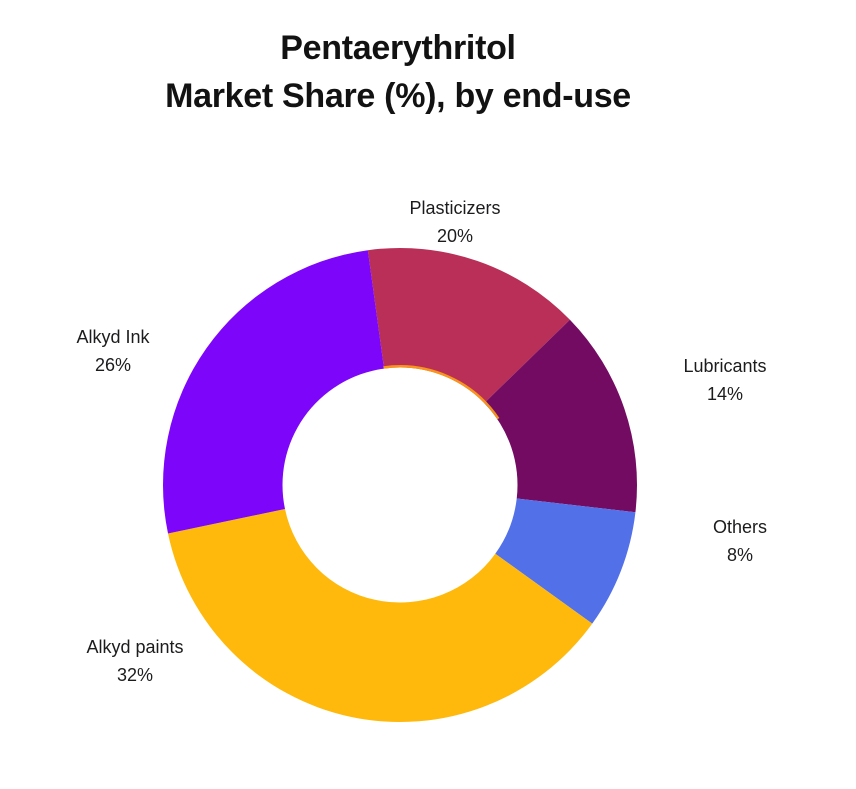 Image resolution: width=856 pixels, height=789 pixels. What do you see at coordinates (112, 351) in the screenshot?
I see `slice-label-alkyd-ink: Alkyd Ink 26%` at bounding box center [112, 351].